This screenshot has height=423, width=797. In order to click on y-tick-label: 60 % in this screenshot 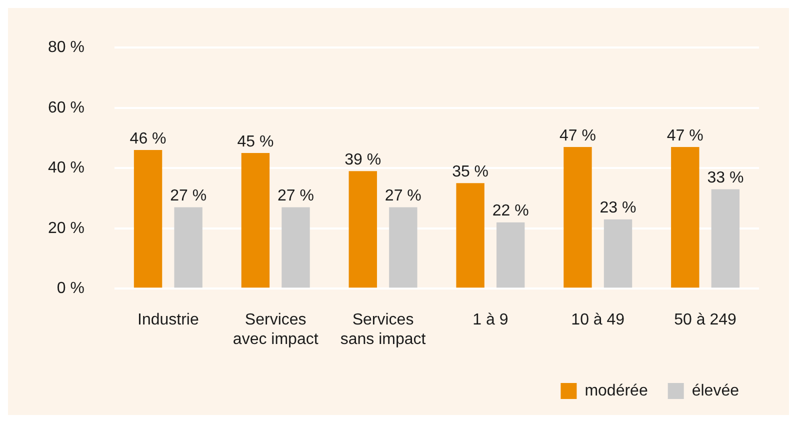, I will do `click(66, 107)`.